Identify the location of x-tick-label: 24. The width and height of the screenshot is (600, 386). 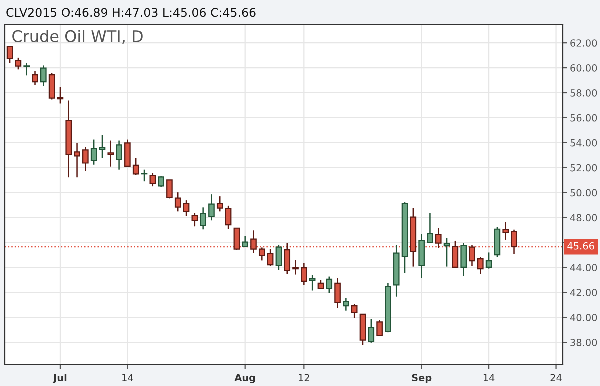
(556, 378).